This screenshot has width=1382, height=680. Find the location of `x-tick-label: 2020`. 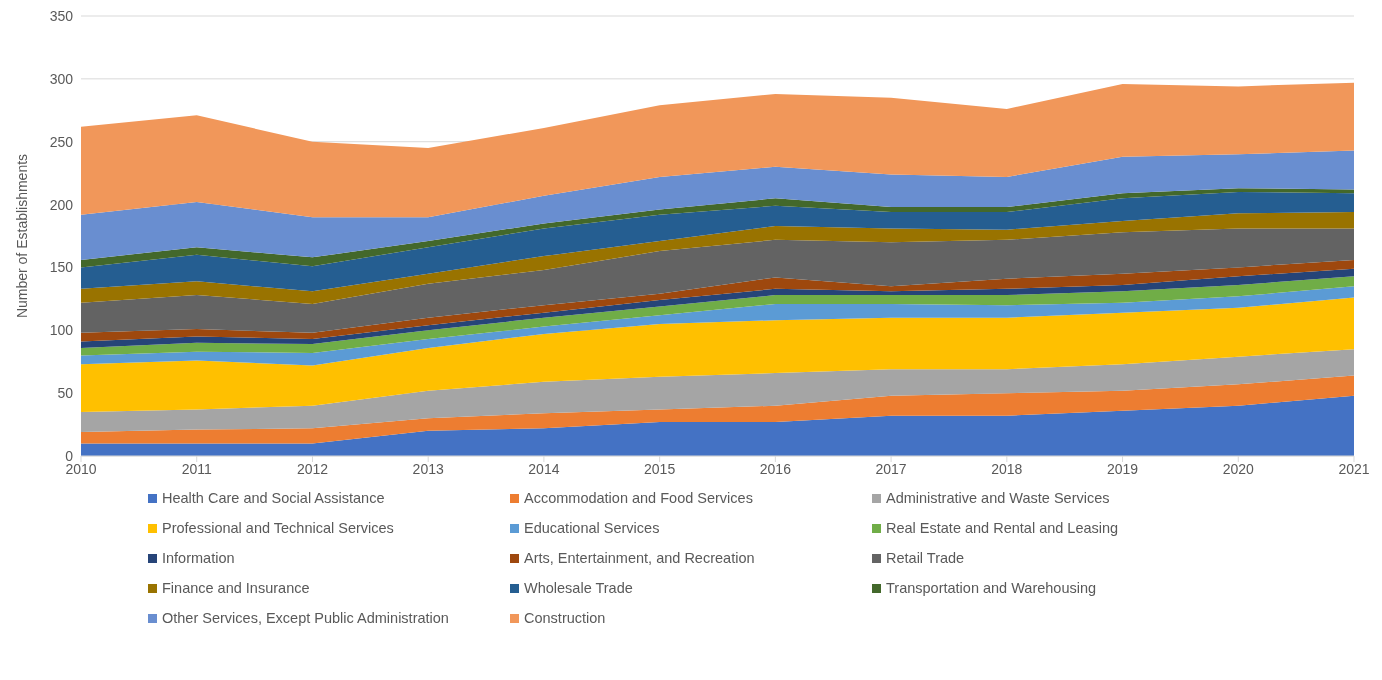

x-tick-label: 2020 is located at coordinates (1238, 468).